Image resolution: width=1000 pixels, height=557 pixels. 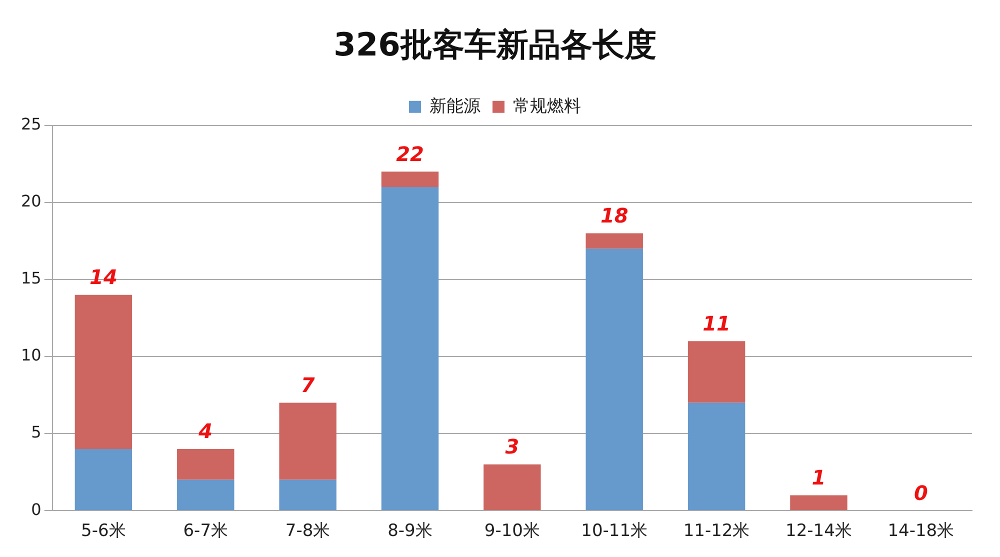 I want to click on y-tick-label: 25, so click(x=31, y=124).